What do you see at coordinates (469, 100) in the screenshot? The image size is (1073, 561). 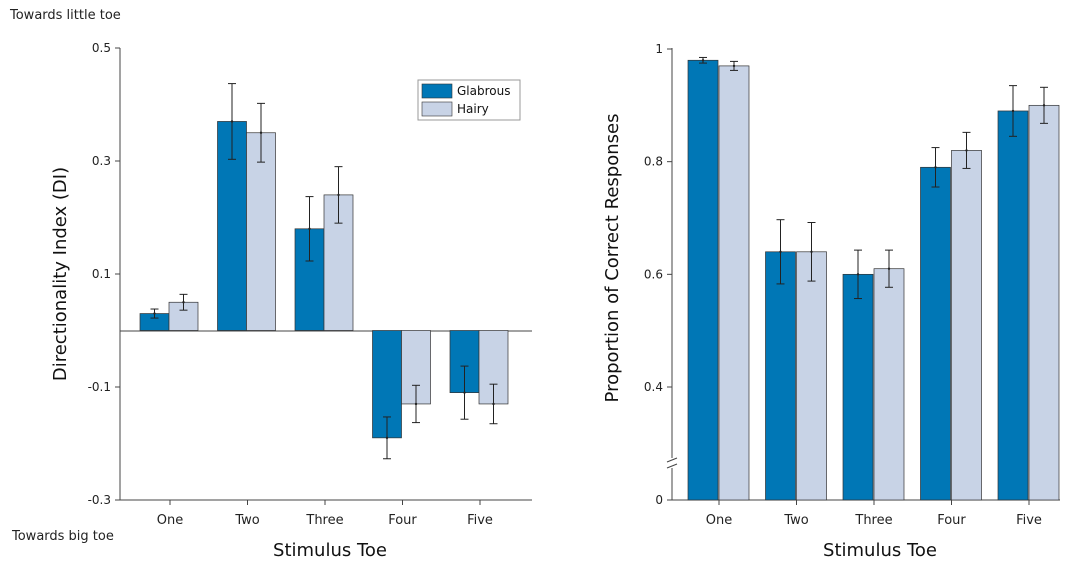 I see `legend: Glabrous Hairy` at bounding box center [469, 100].